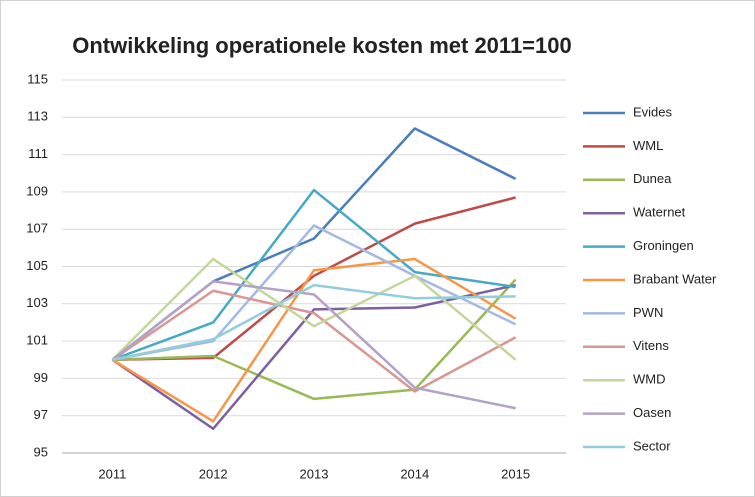 Image resolution: width=755 pixels, height=497 pixels. Describe the element at coordinates (652, 445) in the screenshot. I see `legend-label: Sector` at that location.